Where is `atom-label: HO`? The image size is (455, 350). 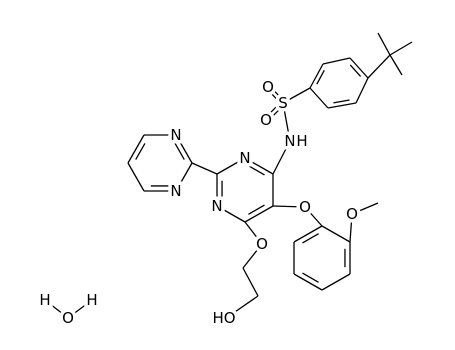
atom-label: HO is located at coordinates (223, 318).